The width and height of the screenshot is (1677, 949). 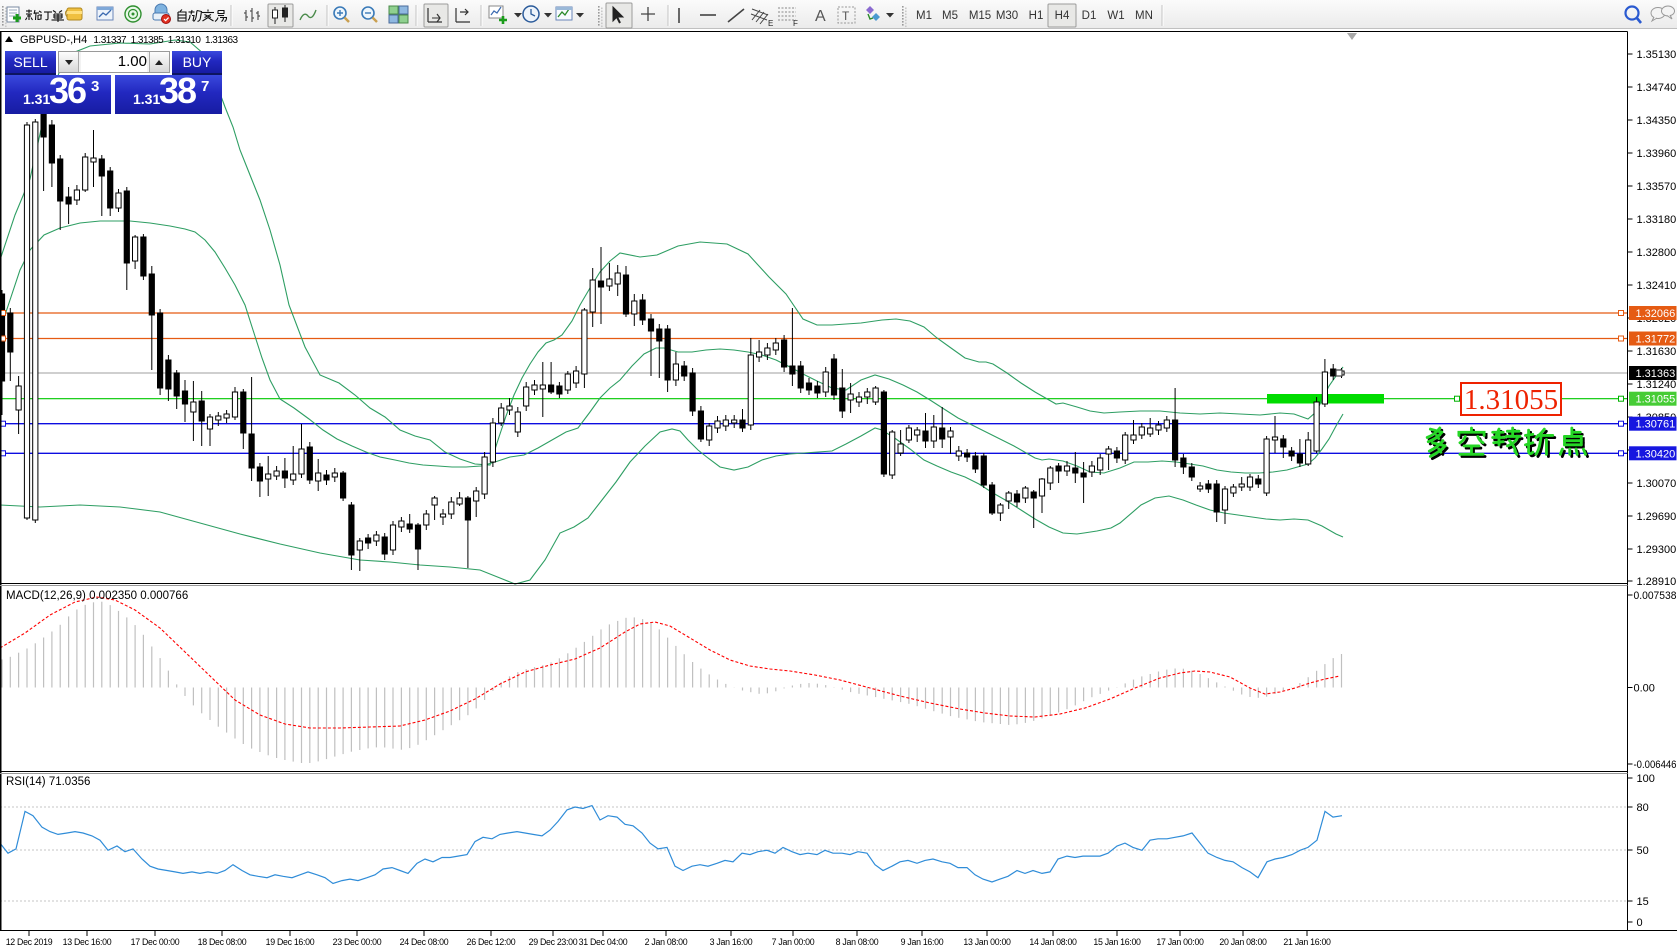 What do you see at coordinates (1643, 851) in the screenshot?
I see `svg-text: 50` at bounding box center [1643, 851].